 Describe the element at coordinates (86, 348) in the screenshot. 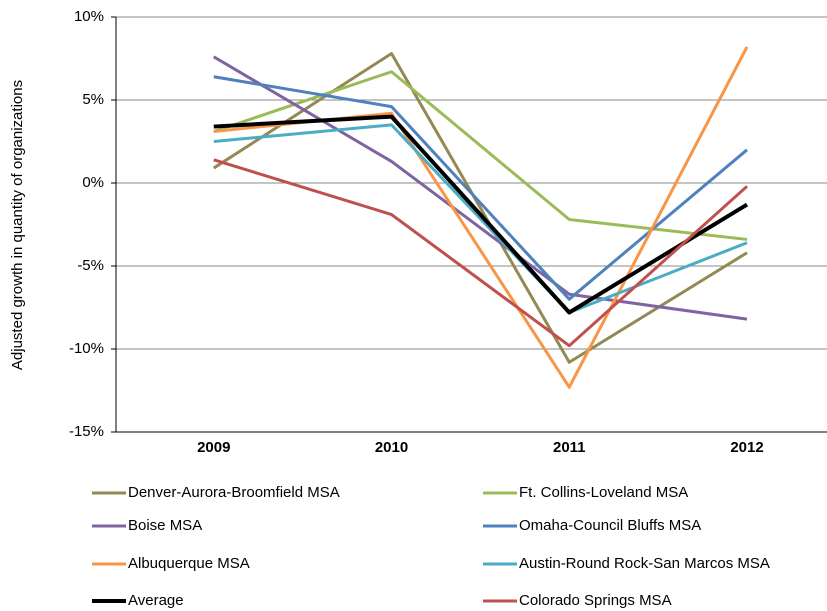

I see `y-tick-label: -10%` at that location.